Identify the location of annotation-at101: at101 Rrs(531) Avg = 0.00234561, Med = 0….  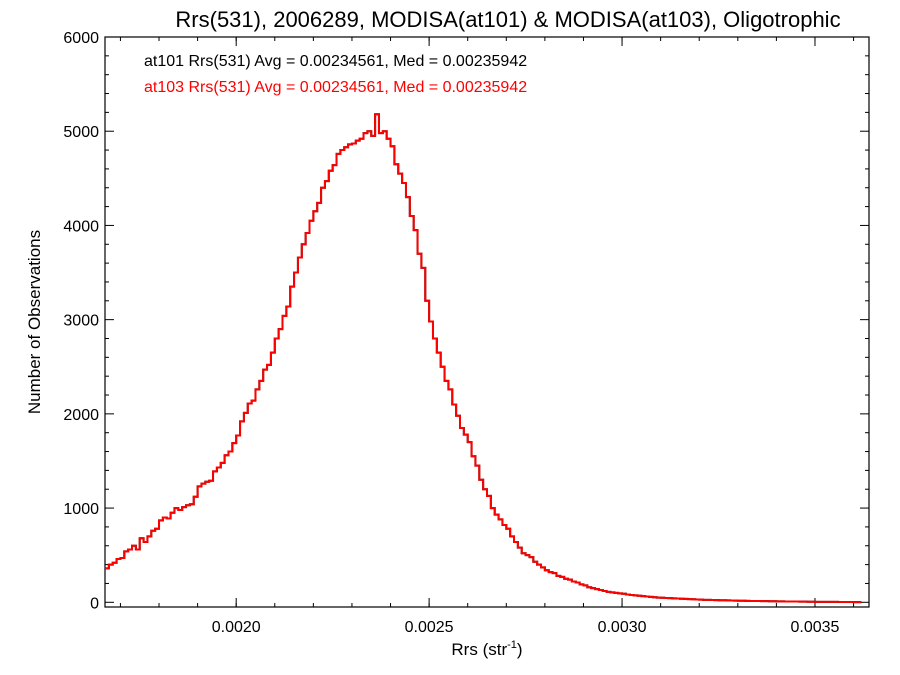
(335, 61).